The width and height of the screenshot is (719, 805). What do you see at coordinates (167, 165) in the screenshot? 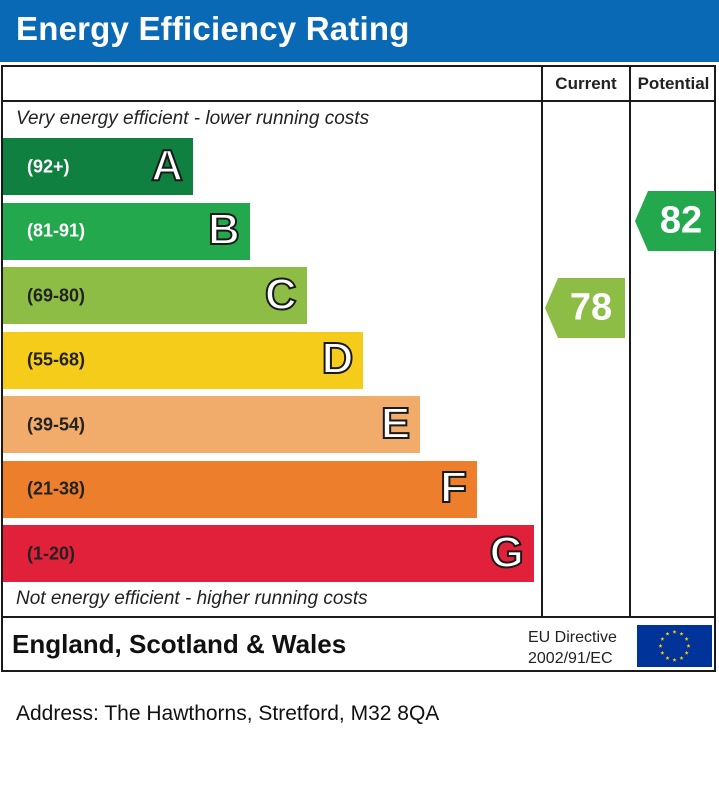
I see `rating-letter: A` at bounding box center [167, 165].